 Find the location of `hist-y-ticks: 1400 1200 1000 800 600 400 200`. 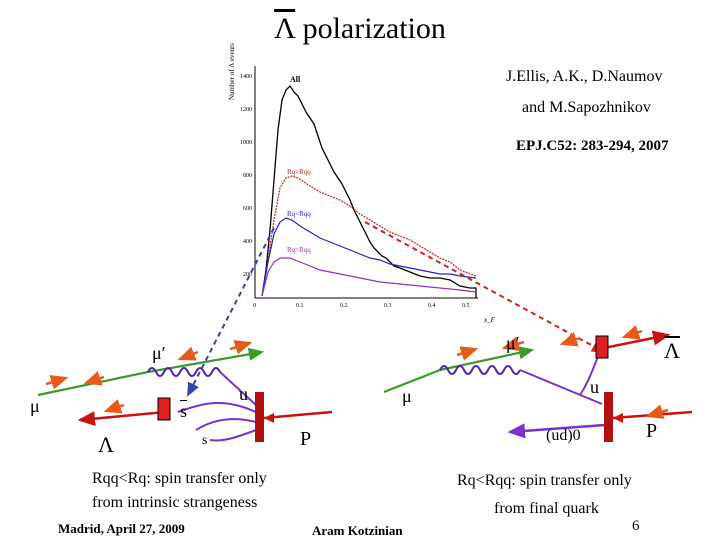

hist-y-ticks: 1400 1200 1000 800 600 400 200 is located at coordinates (246, 176).